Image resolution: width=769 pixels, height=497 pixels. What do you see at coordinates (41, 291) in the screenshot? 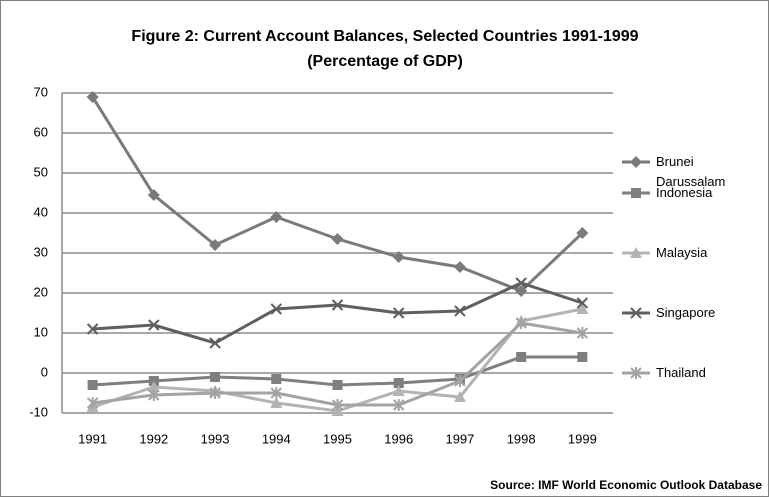
I see `y-tick-label: 20` at bounding box center [41, 291].